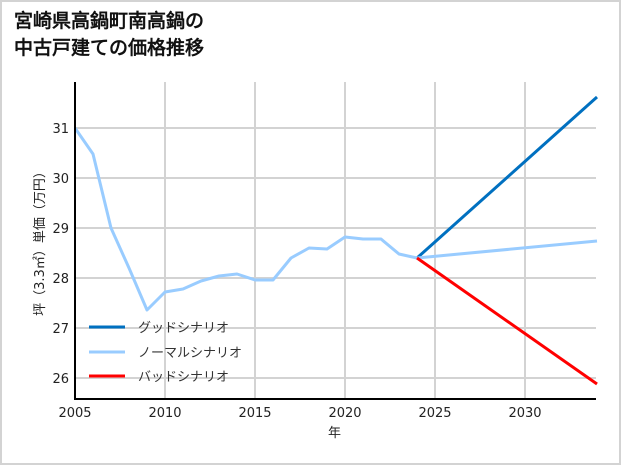  What do you see at coordinates (60, 379) in the screenshot?
I see `y-tick-label: 26` at bounding box center [60, 379].